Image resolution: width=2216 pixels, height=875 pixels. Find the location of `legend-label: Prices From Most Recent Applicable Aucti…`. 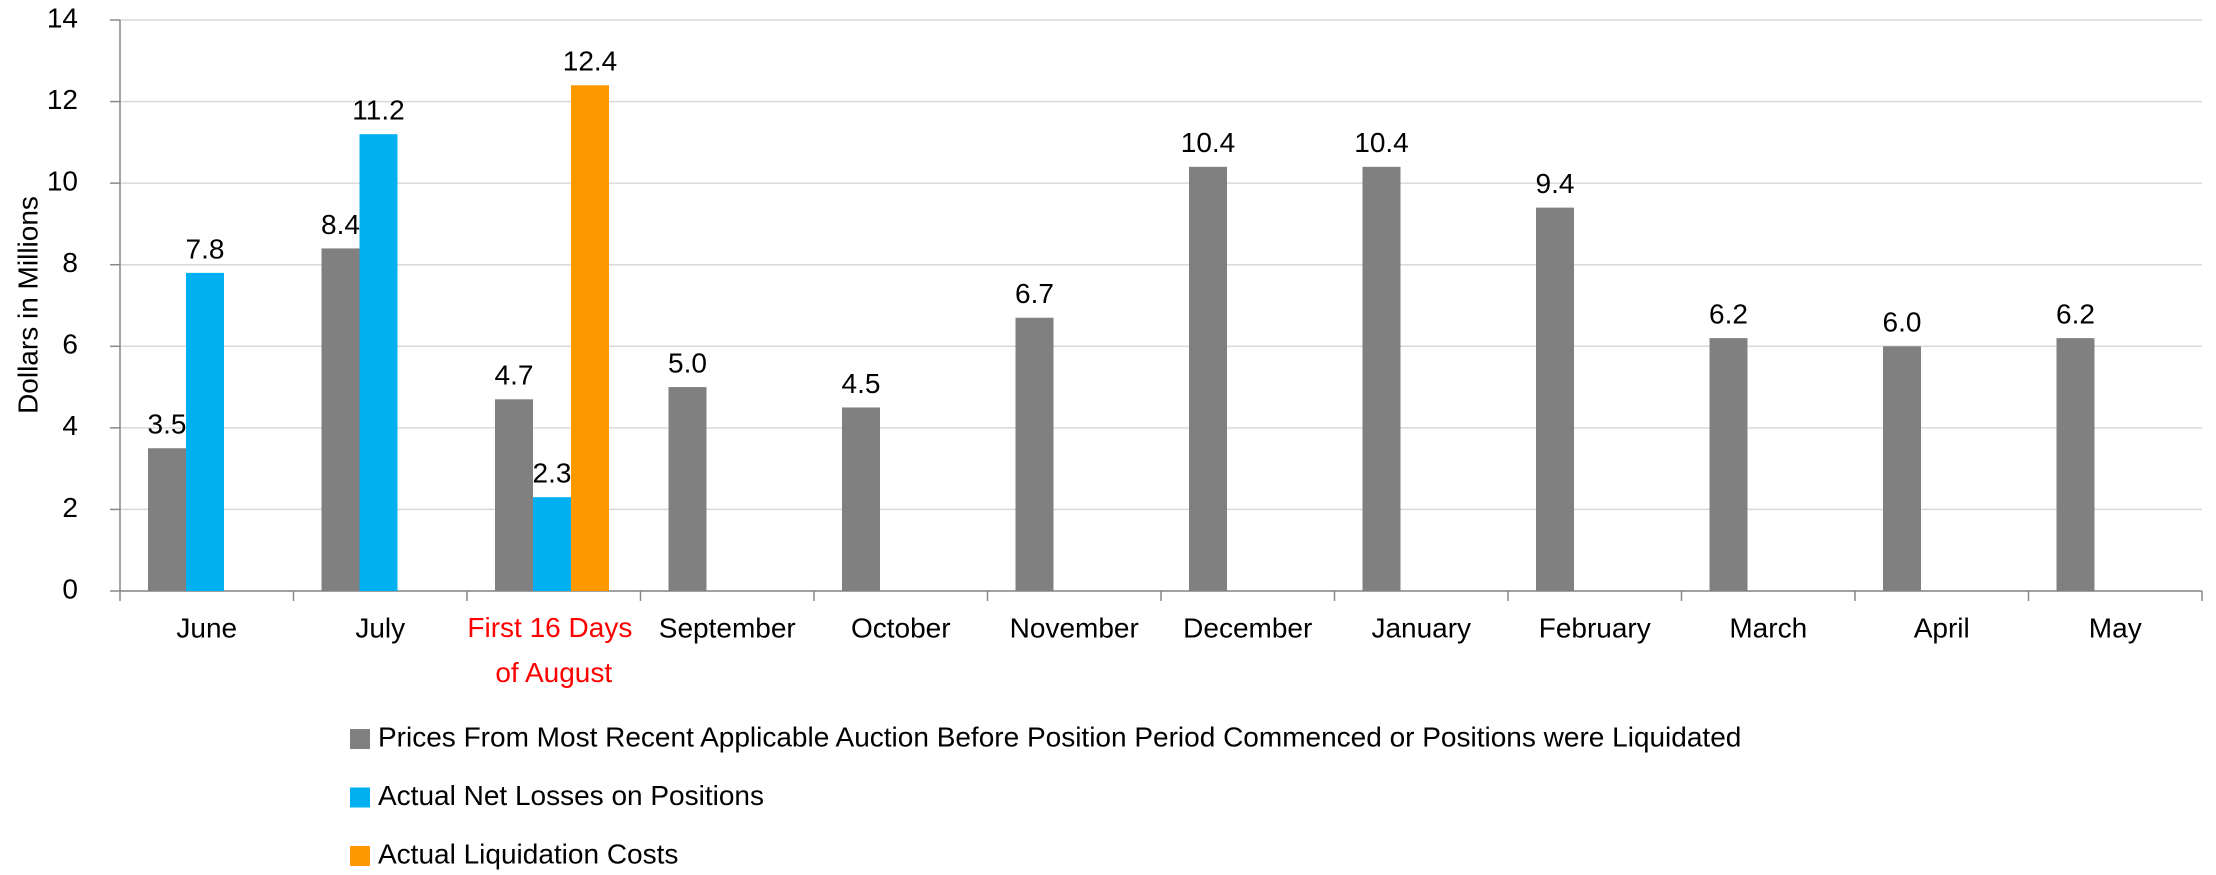

legend-label: Prices From Most Recent Applicable Aucti… is located at coordinates (1059, 736).